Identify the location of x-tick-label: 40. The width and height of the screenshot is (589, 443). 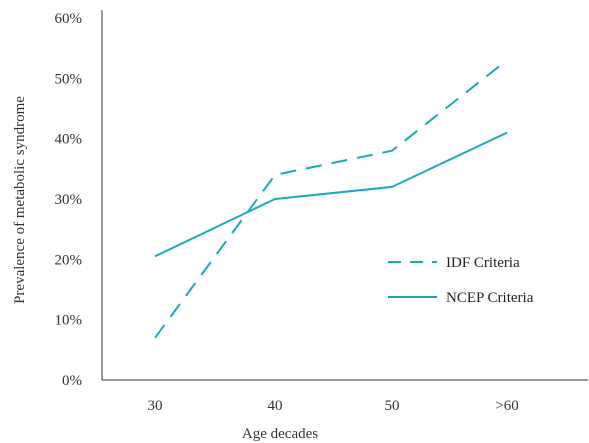
(275, 406).